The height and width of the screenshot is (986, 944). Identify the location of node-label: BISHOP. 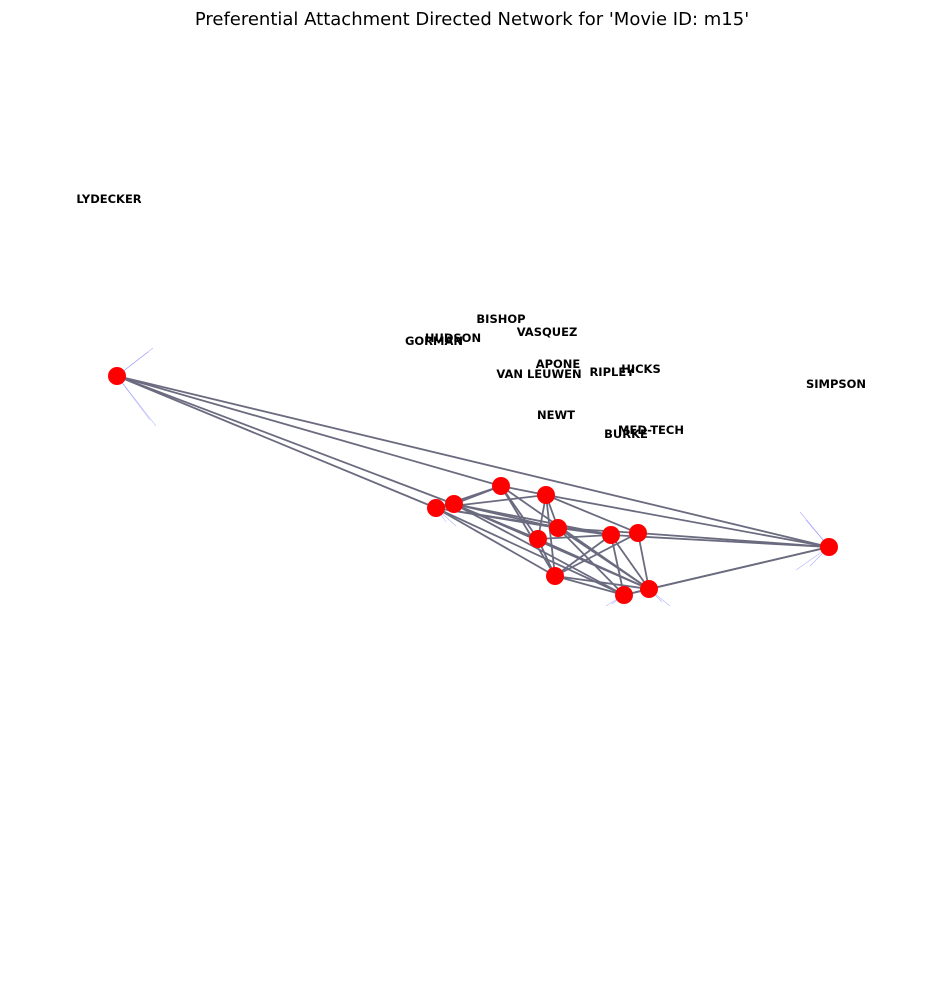
(500, 319).